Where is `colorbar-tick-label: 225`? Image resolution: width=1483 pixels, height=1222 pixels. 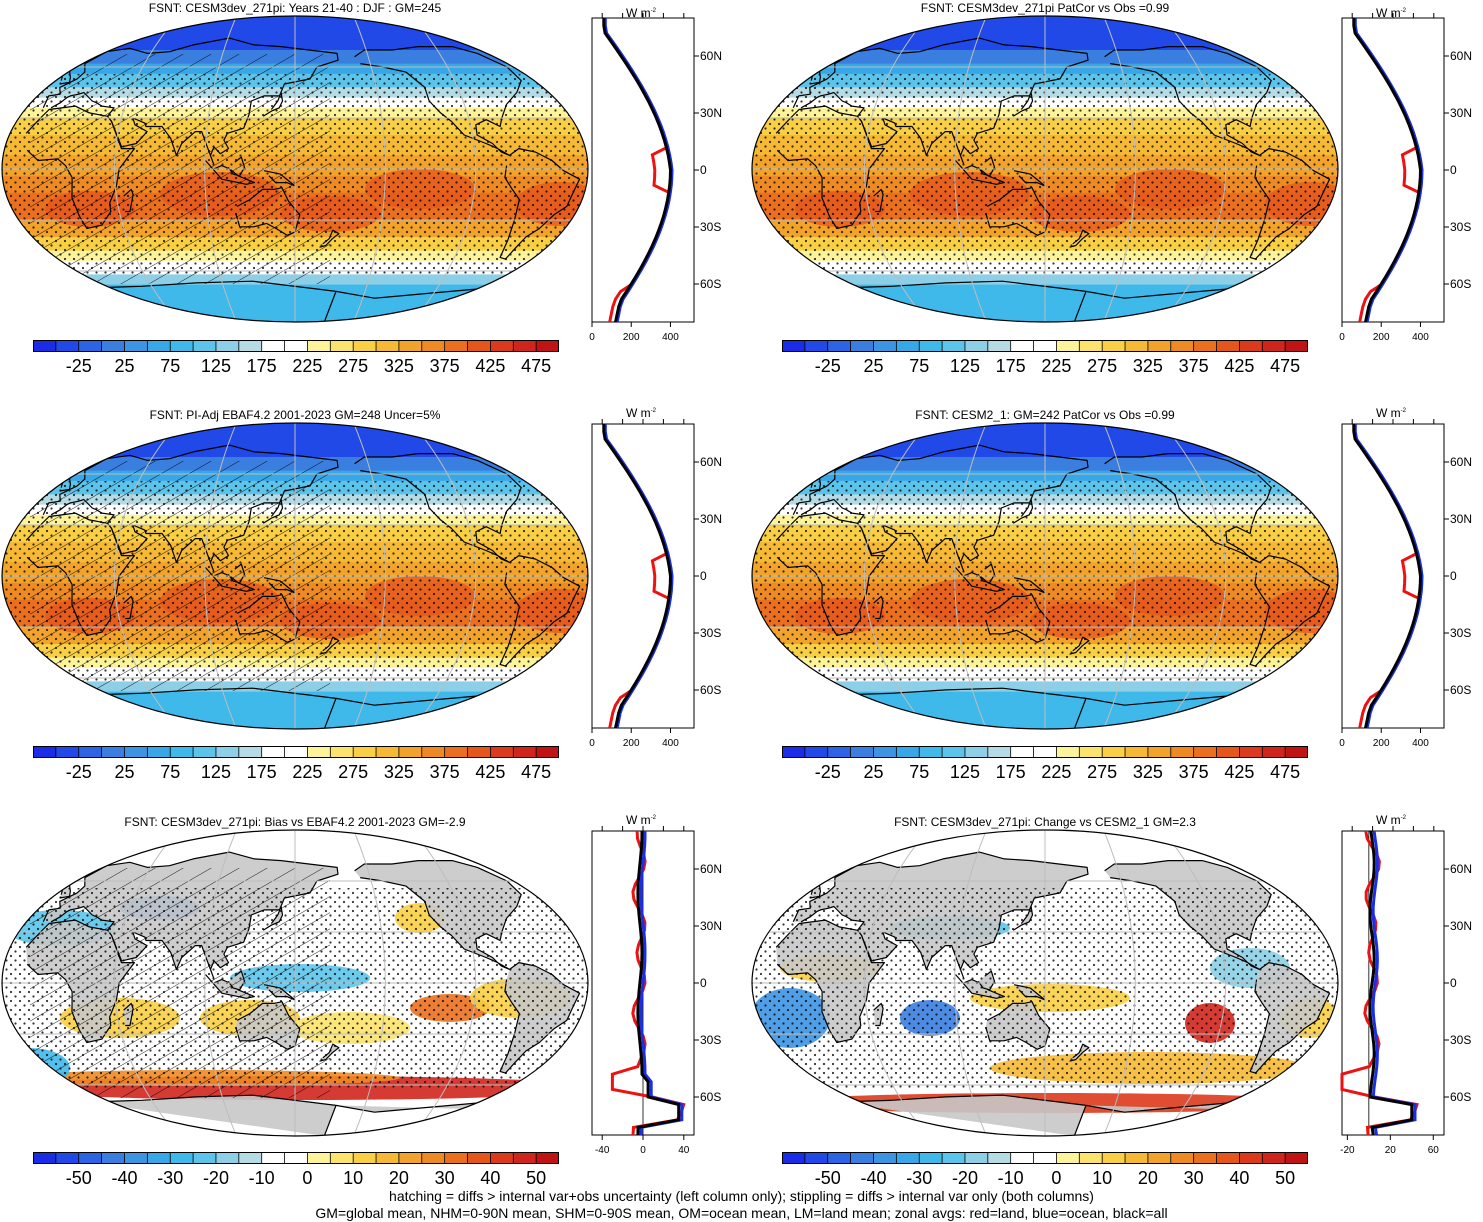 colorbar-tick-label: 225 is located at coordinates (1056, 772).